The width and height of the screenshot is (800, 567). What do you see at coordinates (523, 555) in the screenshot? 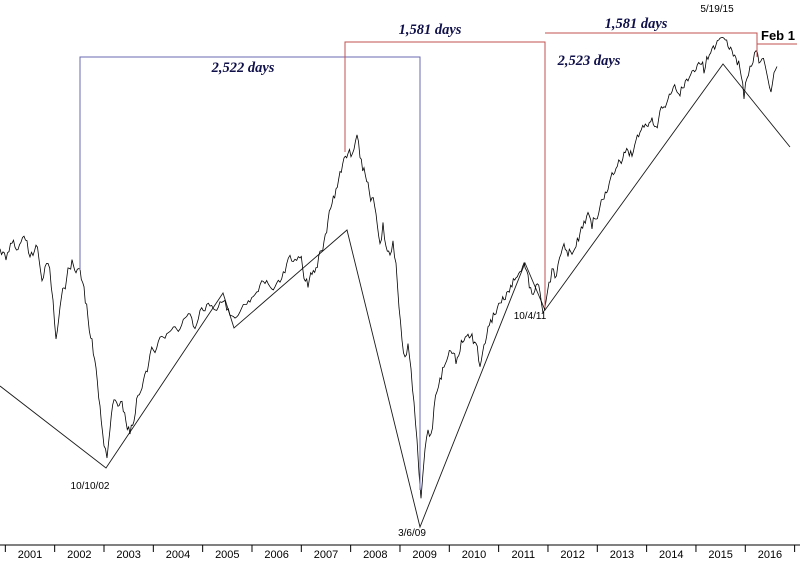
I see `x-axis-year-label: 2011` at bounding box center [523, 555].